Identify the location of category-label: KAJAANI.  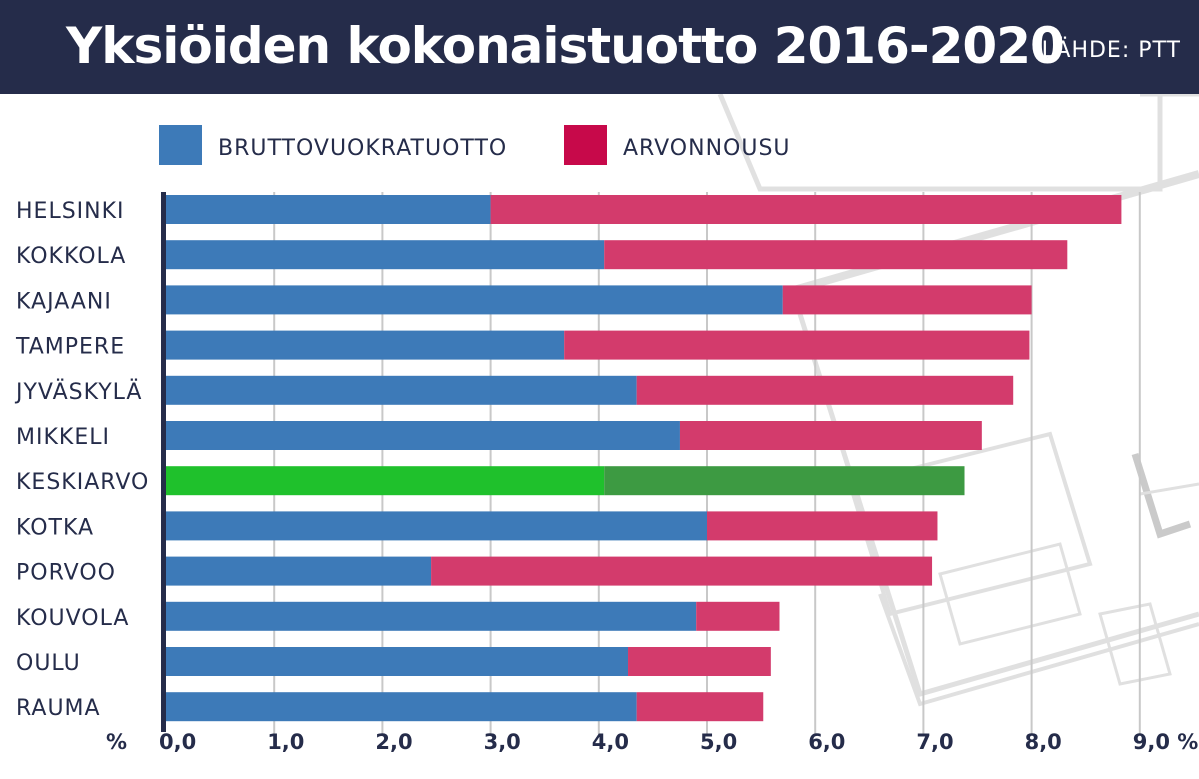
(64, 301).